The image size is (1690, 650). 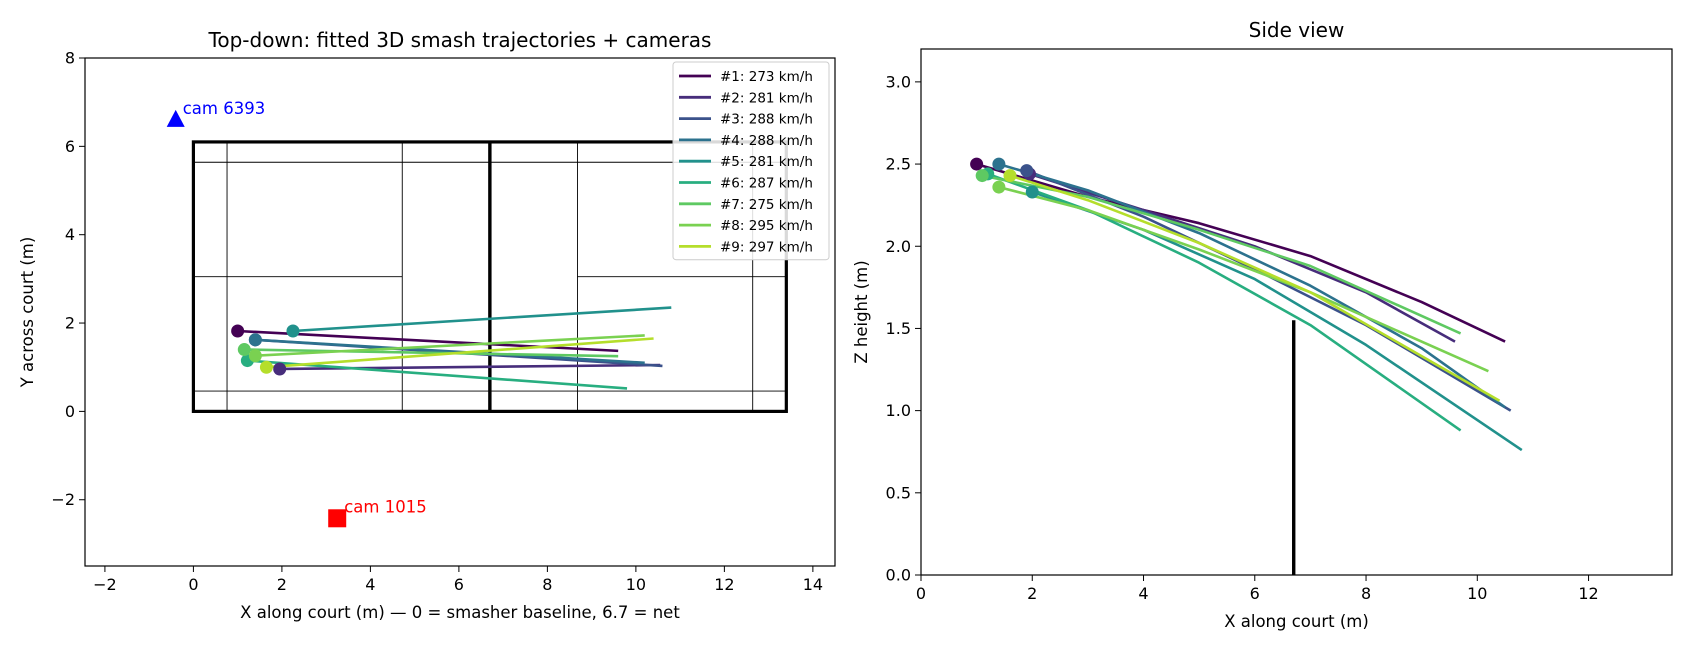 What do you see at coordinates (766, 77) in the screenshot?
I see `legend-entry-1: #1: 273 km/h` at bounding box center [766, 77].